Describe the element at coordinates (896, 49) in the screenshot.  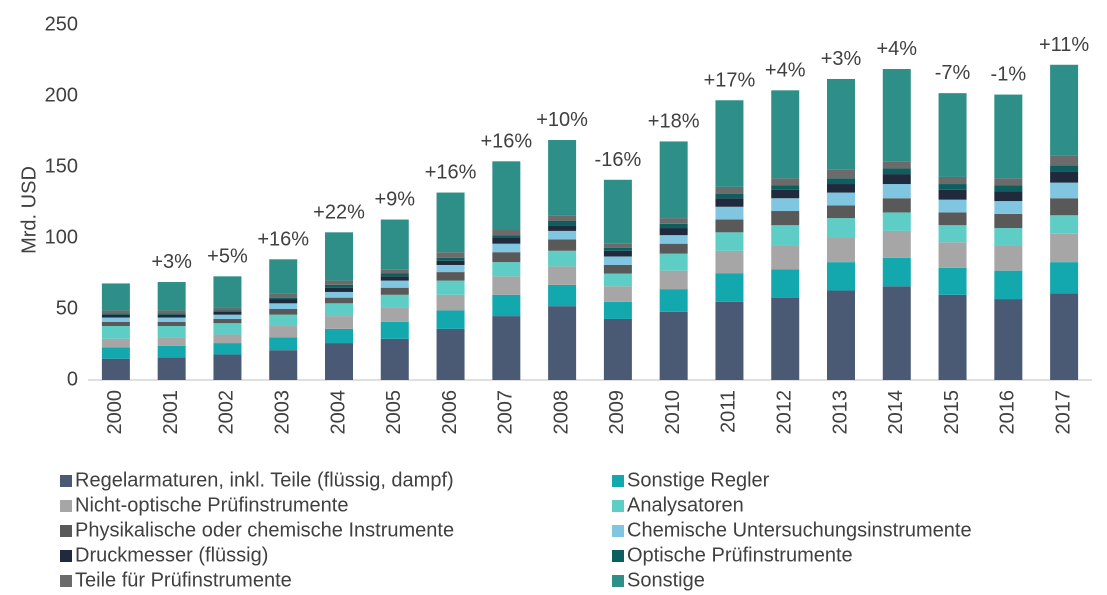
I see `growth-label: +4%` at that location.